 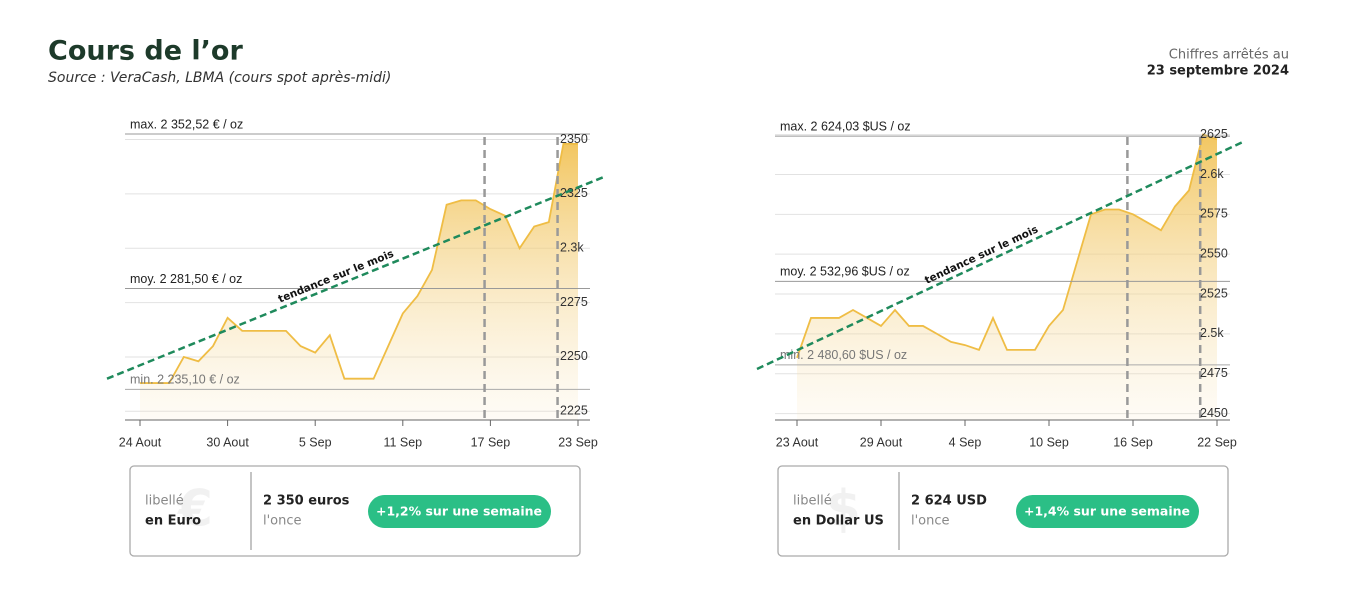 I want to click on price-line, so click(x=359, y=263).